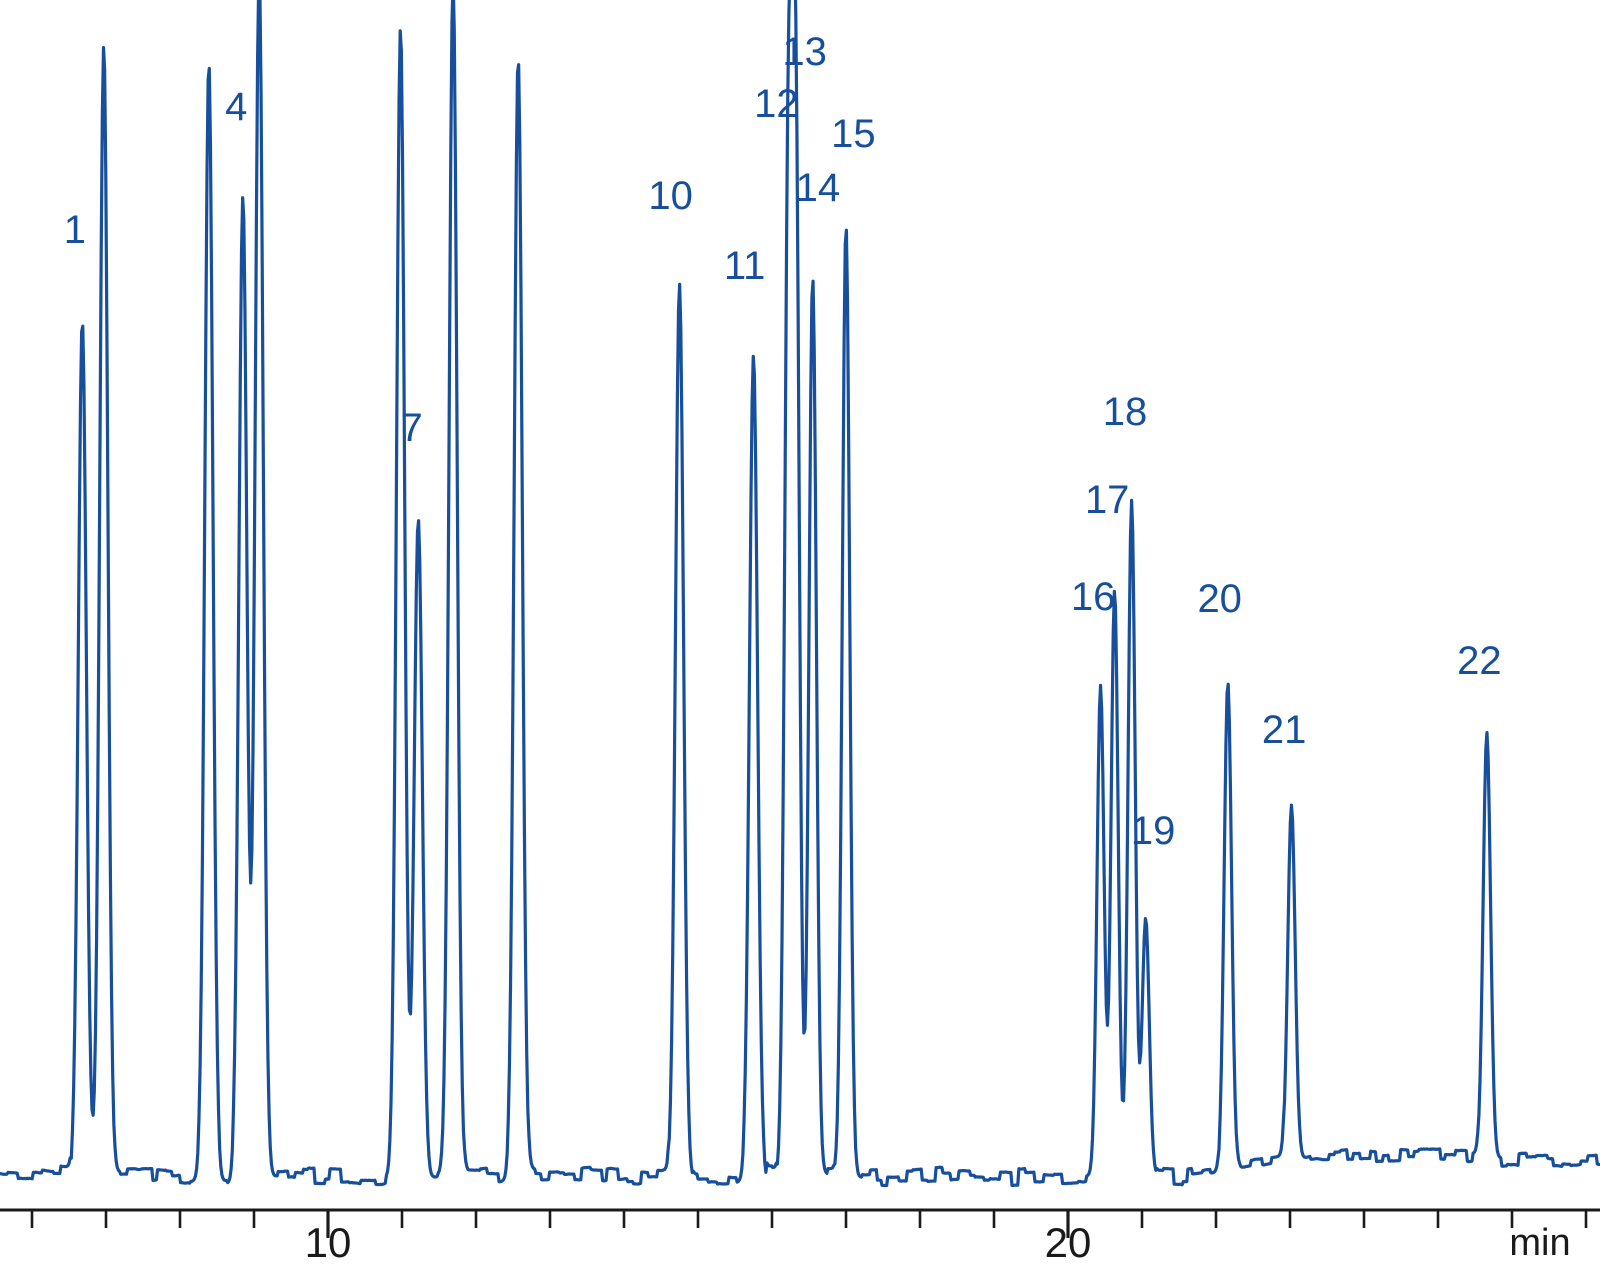 Image resolution: width=1600 pixels, height=1274 pixels. Describe the element at coordinates (744, 265) in the screenshot. I see `peak-label-11: 11` at that location.